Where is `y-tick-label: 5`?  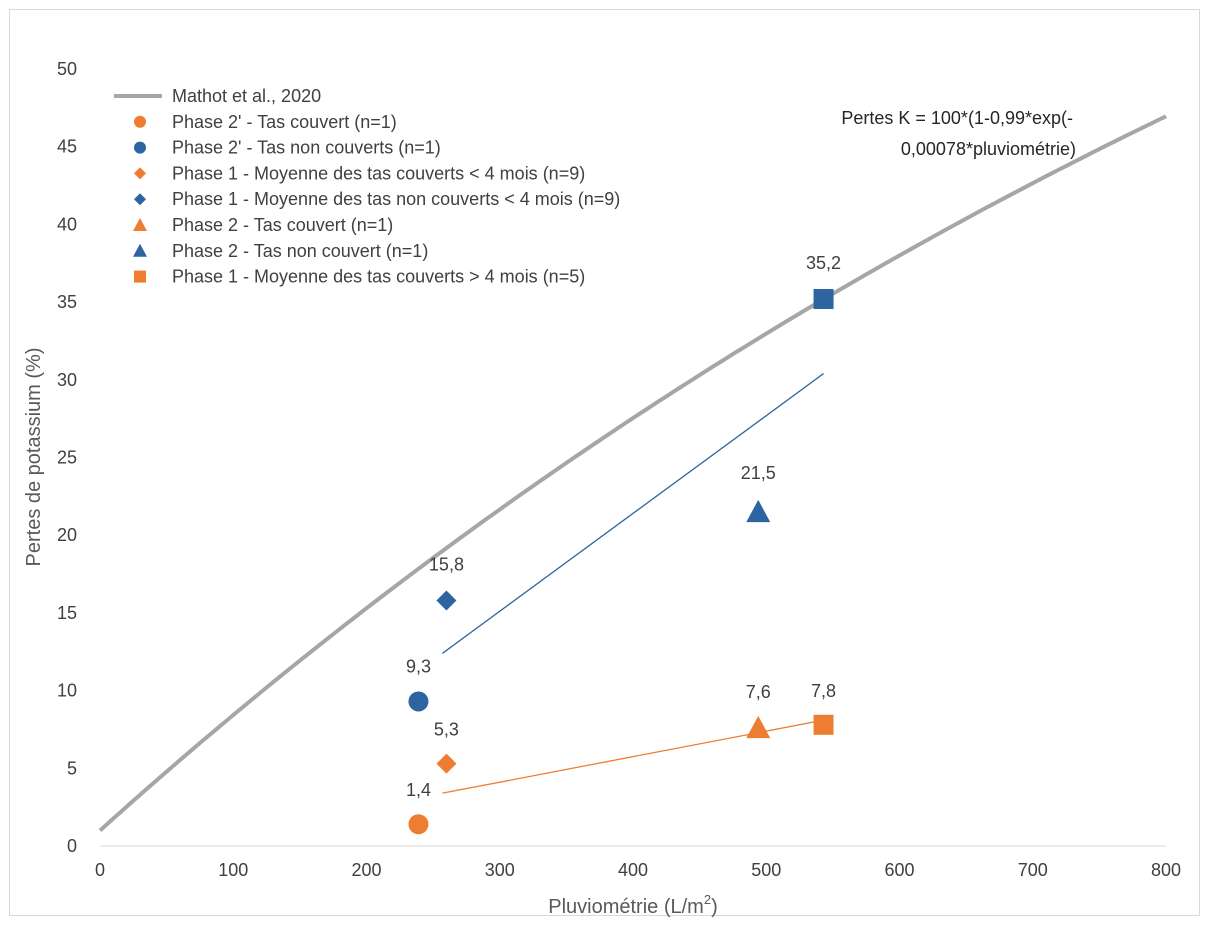
y-tick-label: 5 is located at coordinates (72, 768).